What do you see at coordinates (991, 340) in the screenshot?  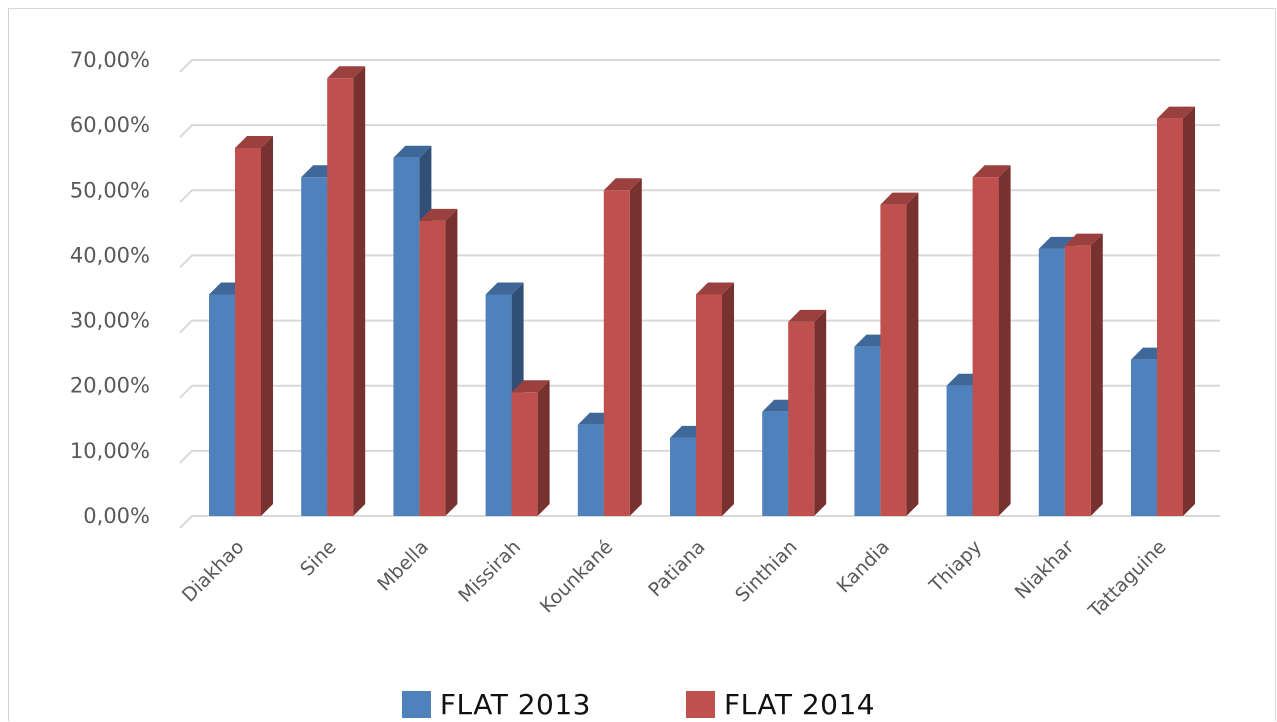 I see `bar-flat-2014-thiapy` at bounding box center [991, 340].